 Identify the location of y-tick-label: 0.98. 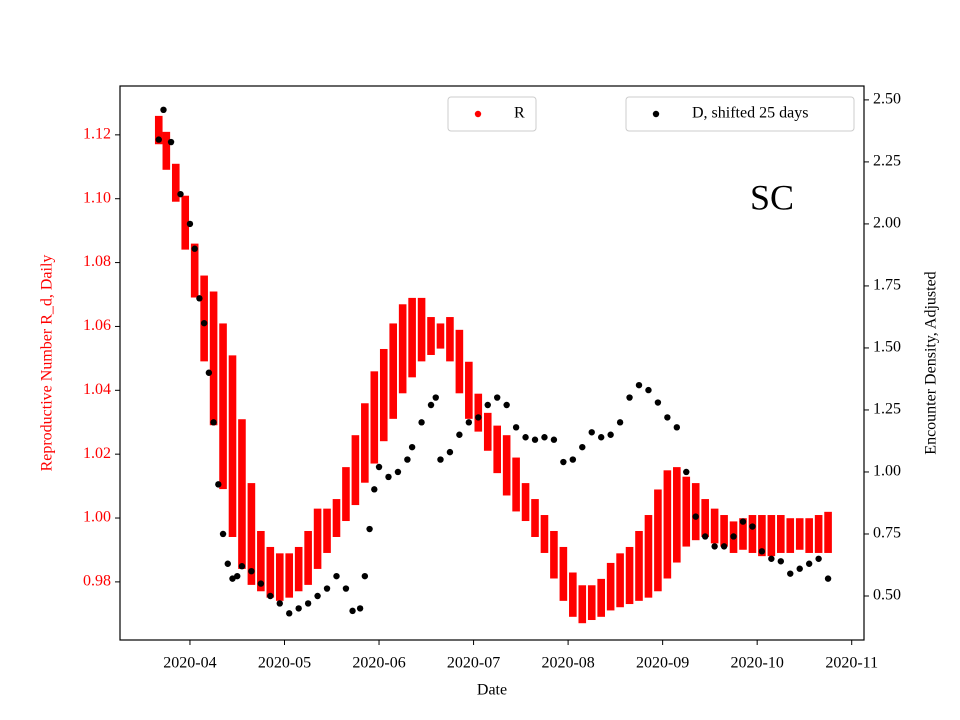
(97, 581).